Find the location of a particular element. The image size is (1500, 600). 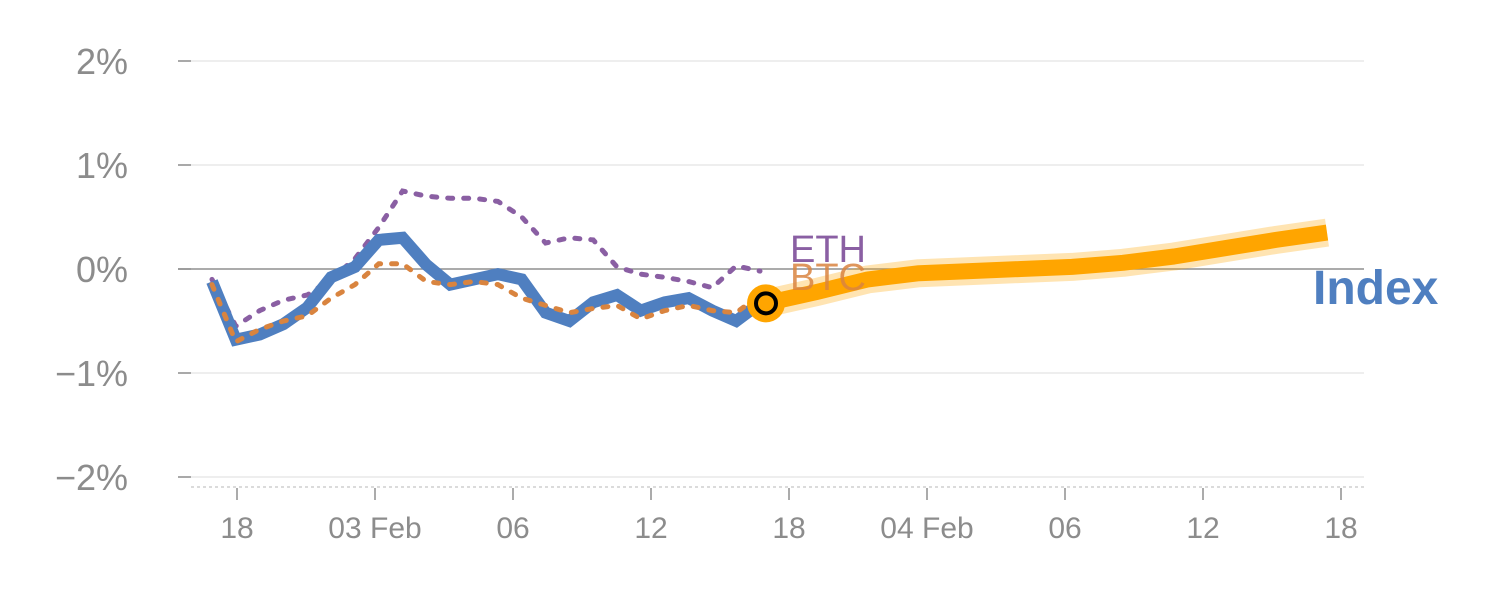

y-tick-label: −2% is located at coordinates (91, 477).